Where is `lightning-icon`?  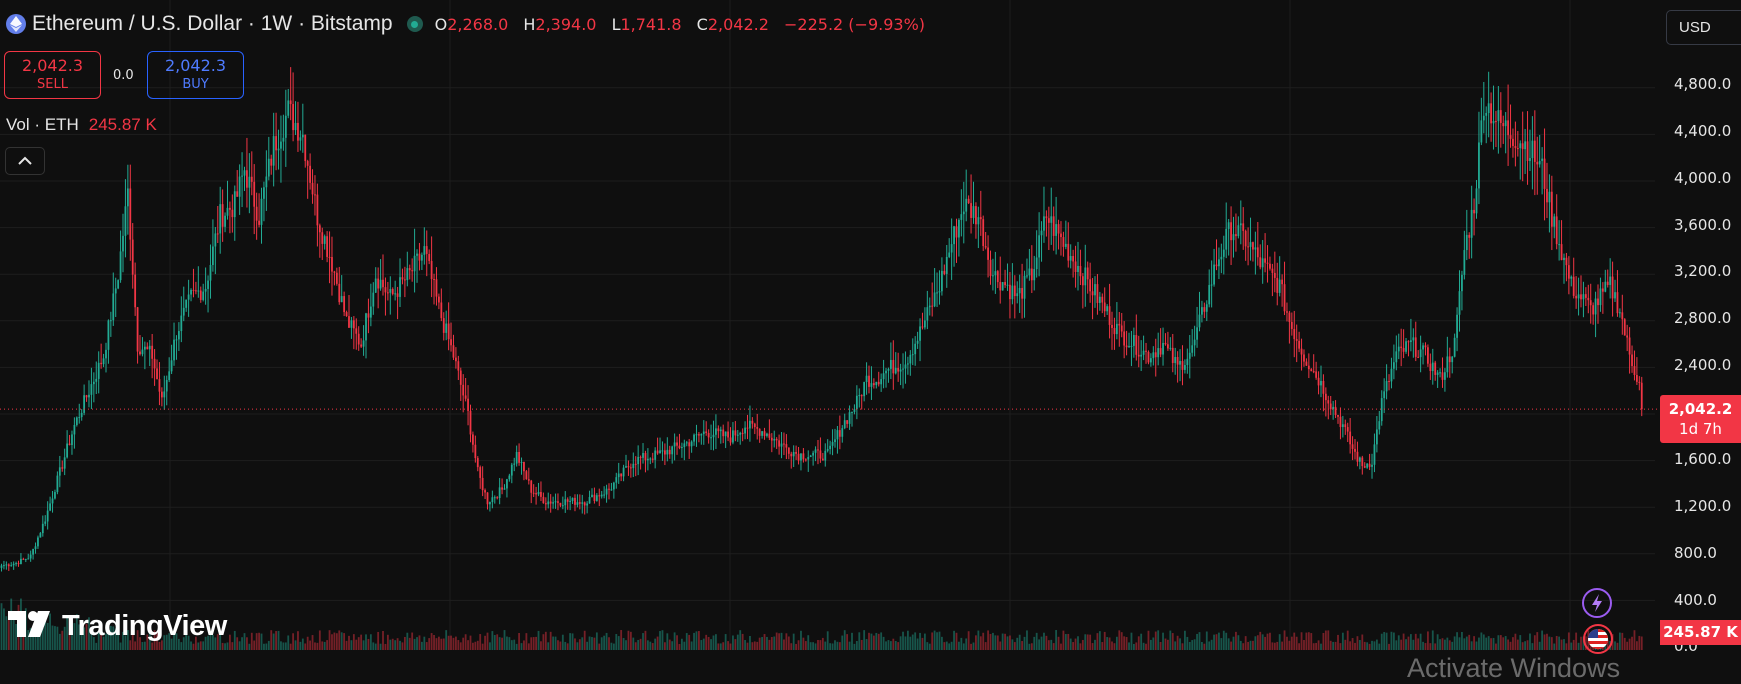 lightning-icon is located at coordinates (1597, 603).